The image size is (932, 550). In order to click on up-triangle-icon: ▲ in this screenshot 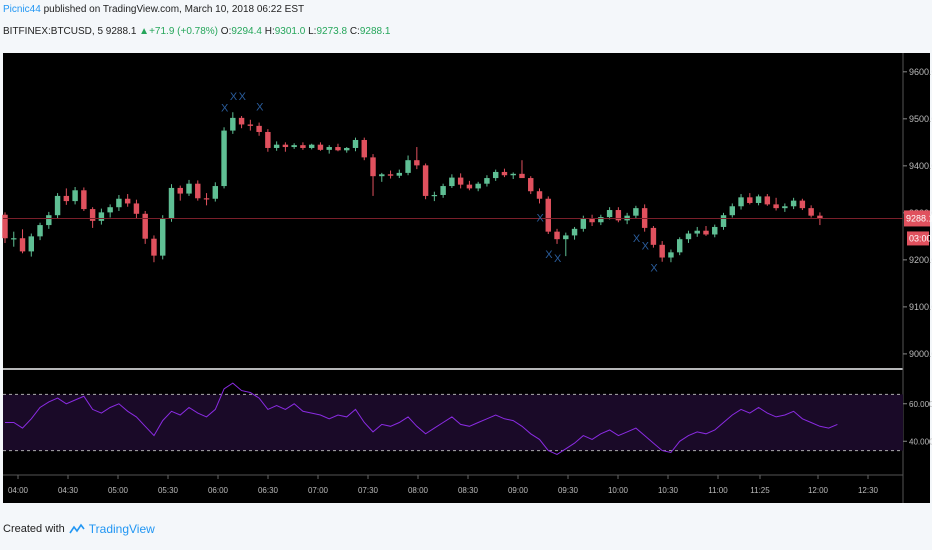, I will do `click(144, 31)`.